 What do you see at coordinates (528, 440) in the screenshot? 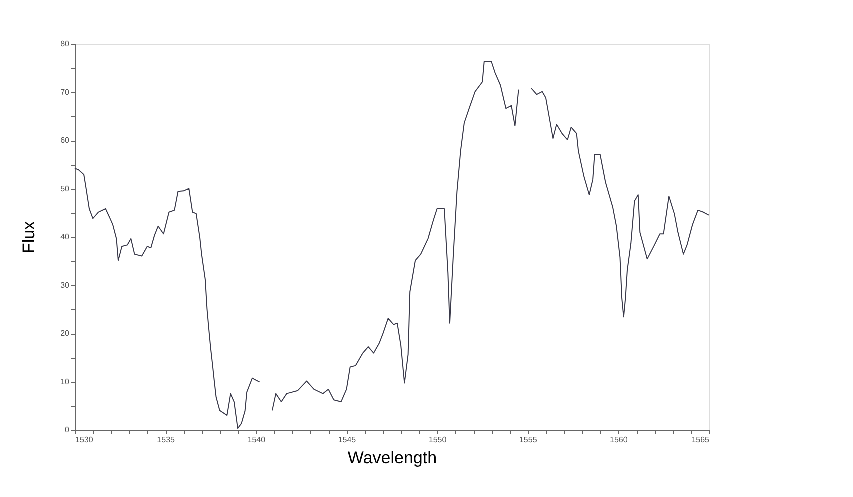
I see `x-tick-label: 1555` at bounding box center [528, 440].